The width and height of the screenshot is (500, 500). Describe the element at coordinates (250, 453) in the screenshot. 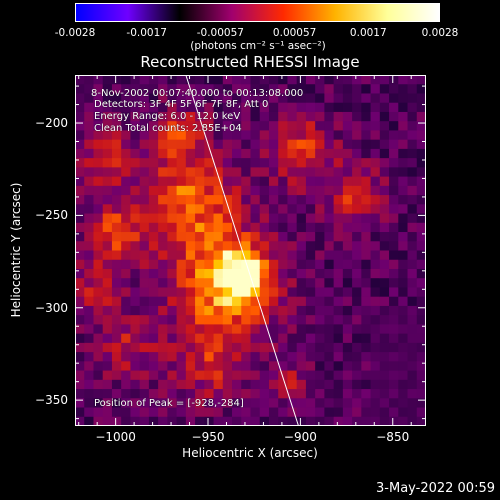

I see `x-axis-label: Heliocentric X (arcsec)` at that location.